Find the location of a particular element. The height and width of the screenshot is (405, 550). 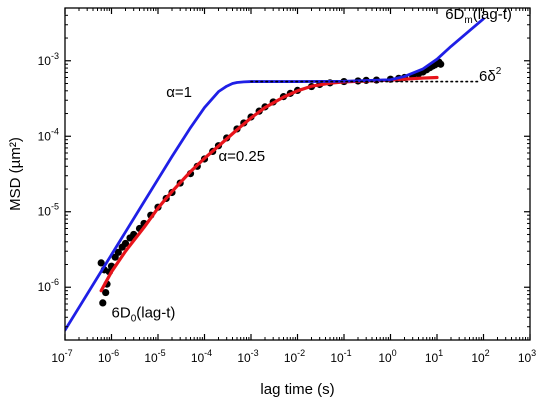

x-tick-label: 10⁻⁴ is located at coordinates (201, 356).